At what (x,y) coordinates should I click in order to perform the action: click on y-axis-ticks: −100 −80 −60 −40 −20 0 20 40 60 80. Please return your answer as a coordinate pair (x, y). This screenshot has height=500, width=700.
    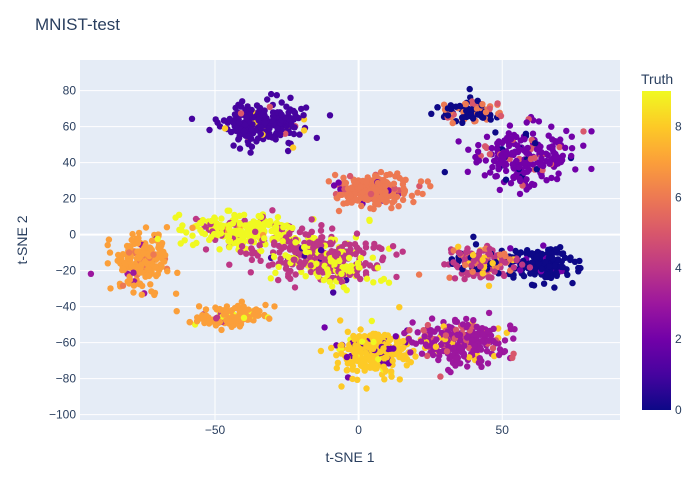
    Looking at the image, I should click on (62, 253).